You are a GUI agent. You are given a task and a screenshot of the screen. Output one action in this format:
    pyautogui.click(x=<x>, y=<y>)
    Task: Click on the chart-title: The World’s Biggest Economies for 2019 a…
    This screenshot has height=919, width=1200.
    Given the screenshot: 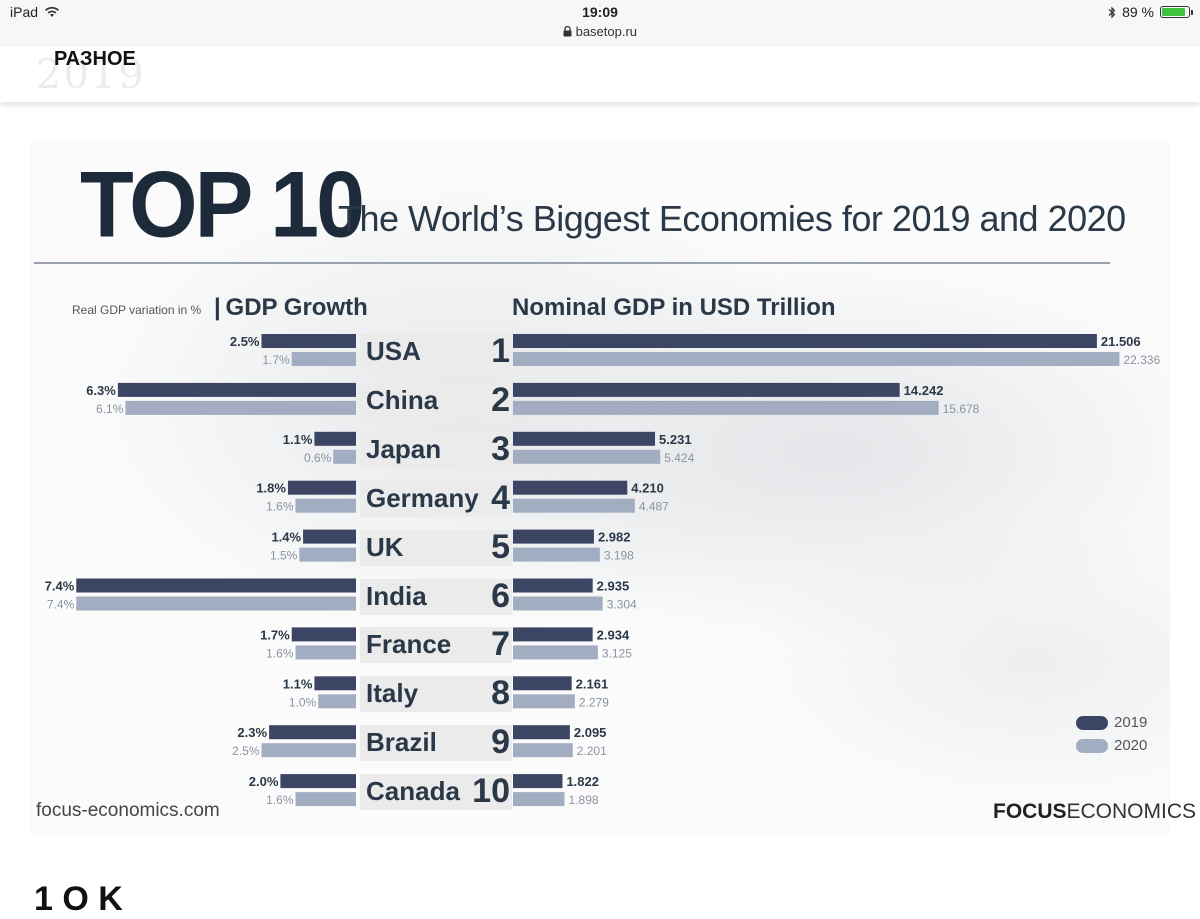 What is the action you would take?
    pyautogui.click(x=732, y=218)
    